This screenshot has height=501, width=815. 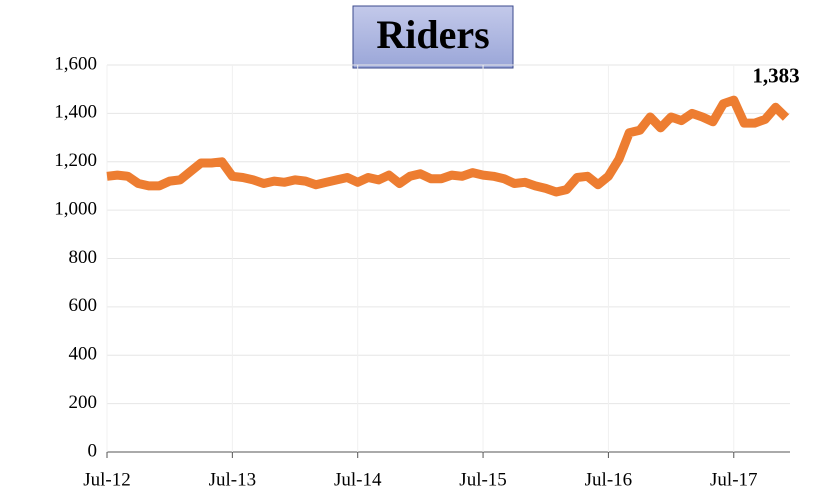 I want to click on x-tick-label: Jul-15, so click(x=483, y=479).